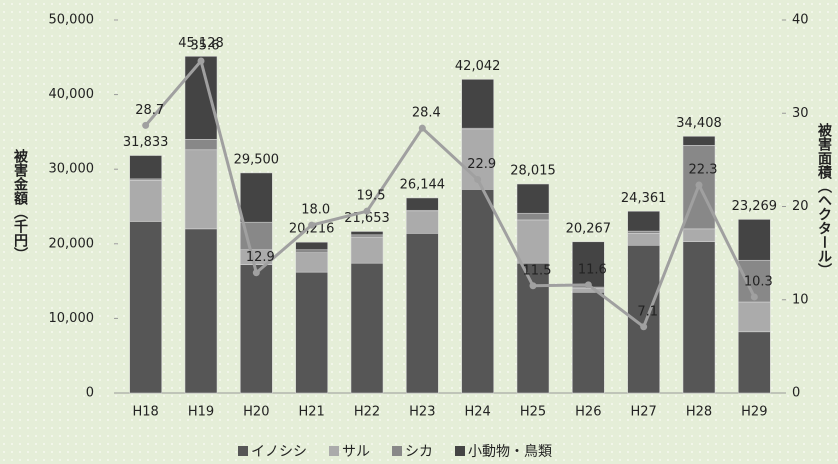 This screenshot has width=838, height=464. What do you see at coordinates (201, 412) in the screenshot?
I see `x-tick-label: H19` at bounding box center [201, 412].